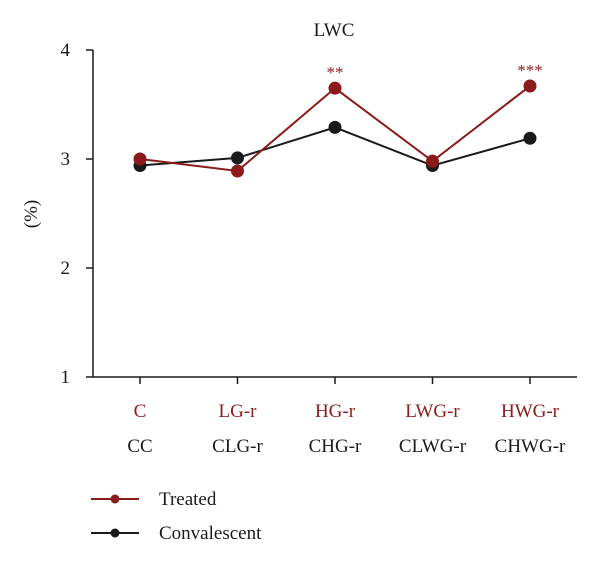 The width and height of the screenshot is (600, 561). I want to click on x-tick-label-convalescent: CLG-r, so click(237, 446).